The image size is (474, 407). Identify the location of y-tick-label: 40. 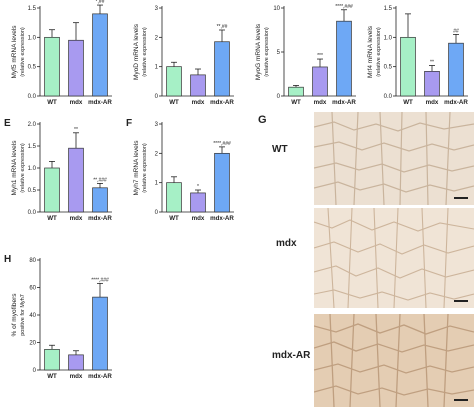
(32, 316).